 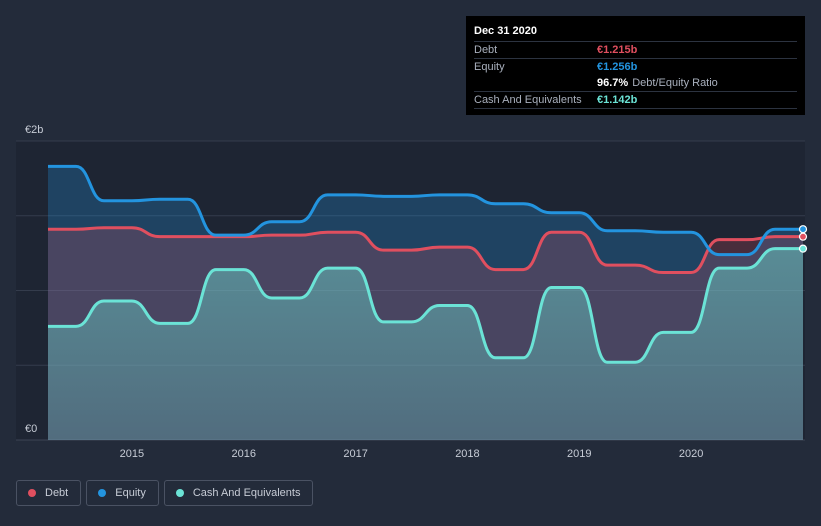 What do you see at coordinates (467, 454) in the screenshot?
I see `x-tick-label: 2018` at bounding box center [467, 454].